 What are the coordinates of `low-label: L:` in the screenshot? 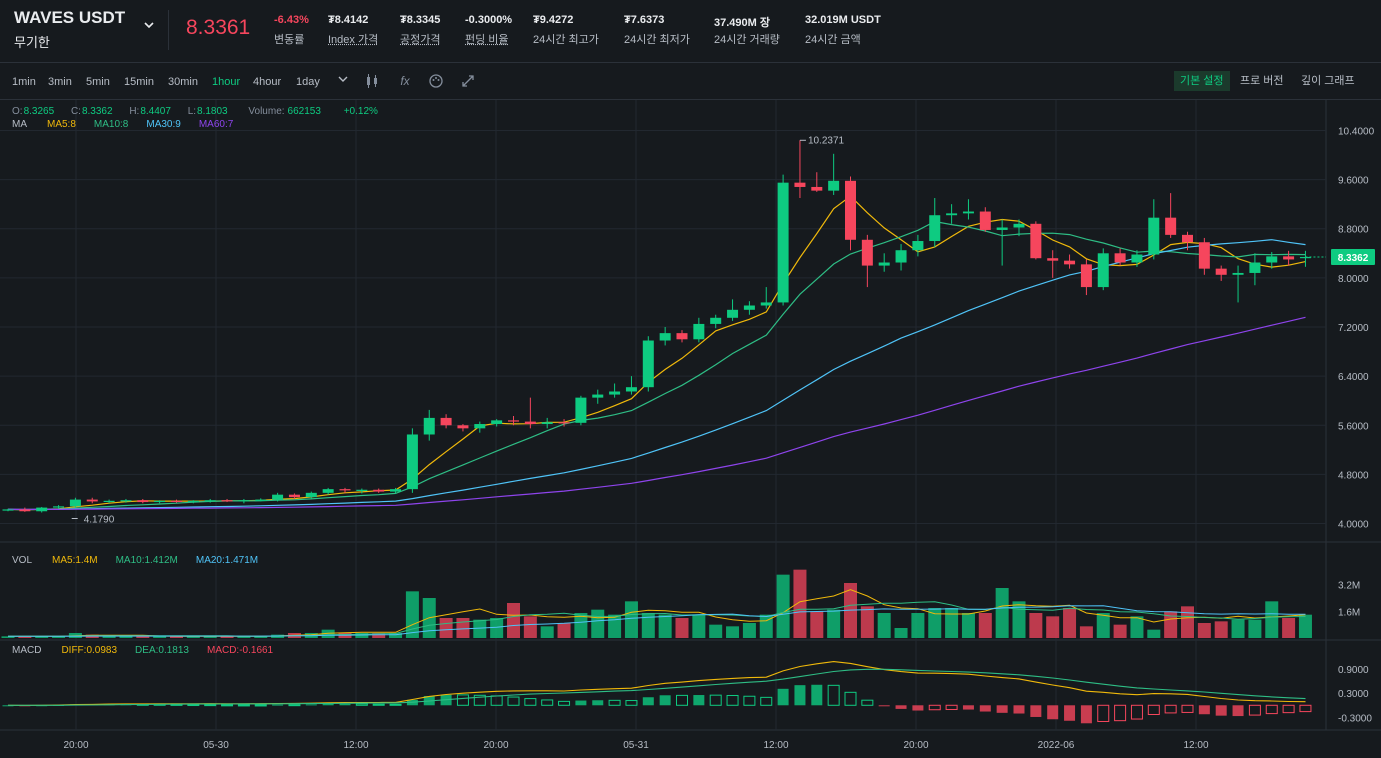 It's located at (192, 111).